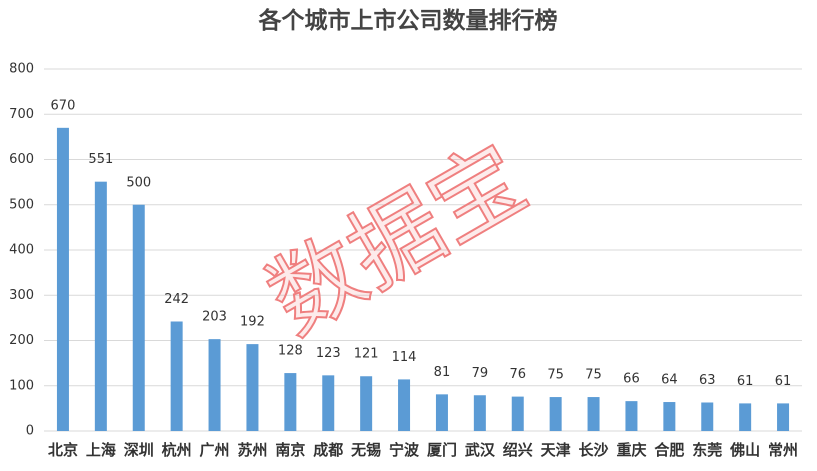  What do you see at coordinates (215, 450) in the screenshot?
I see `x-tick-label: 广州` at bounding box center [215, 450].